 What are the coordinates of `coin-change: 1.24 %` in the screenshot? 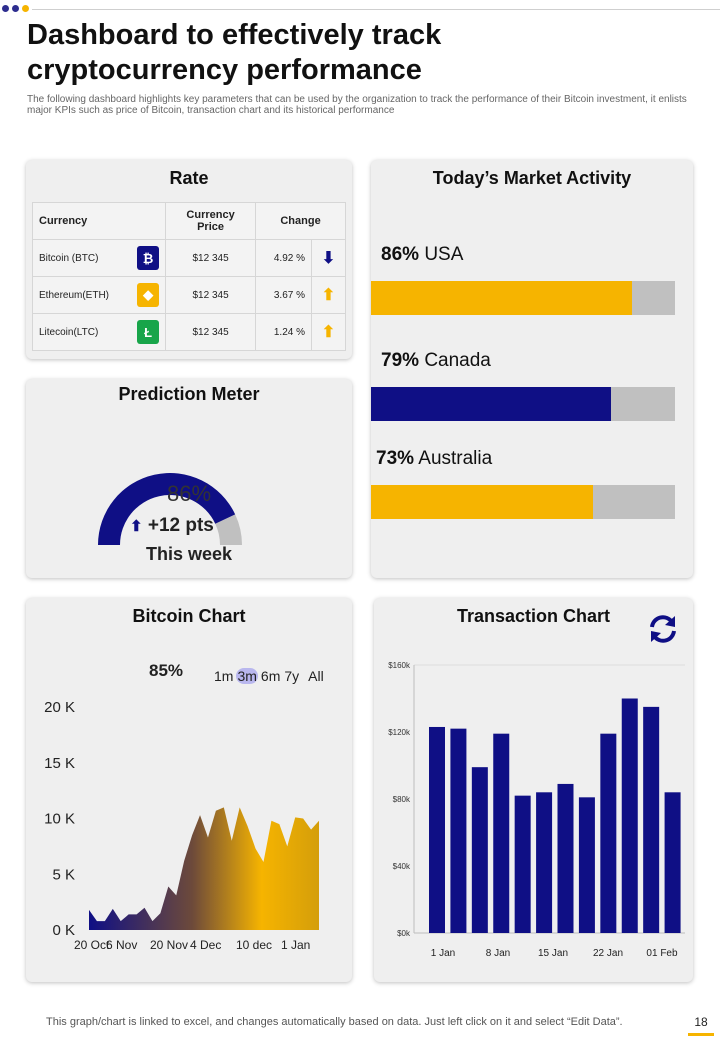 It's located at (283, 332).